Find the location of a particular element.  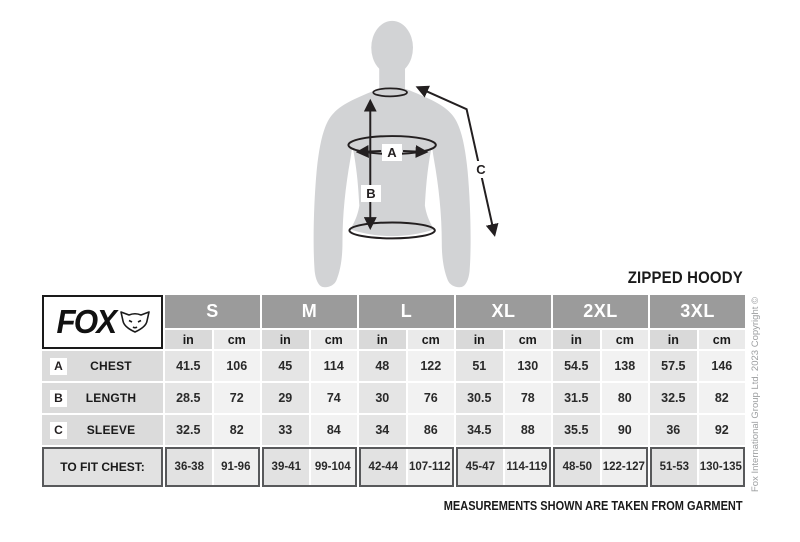

row-label-sleeve: C SLEEVE is located at coordinates (102, 430).